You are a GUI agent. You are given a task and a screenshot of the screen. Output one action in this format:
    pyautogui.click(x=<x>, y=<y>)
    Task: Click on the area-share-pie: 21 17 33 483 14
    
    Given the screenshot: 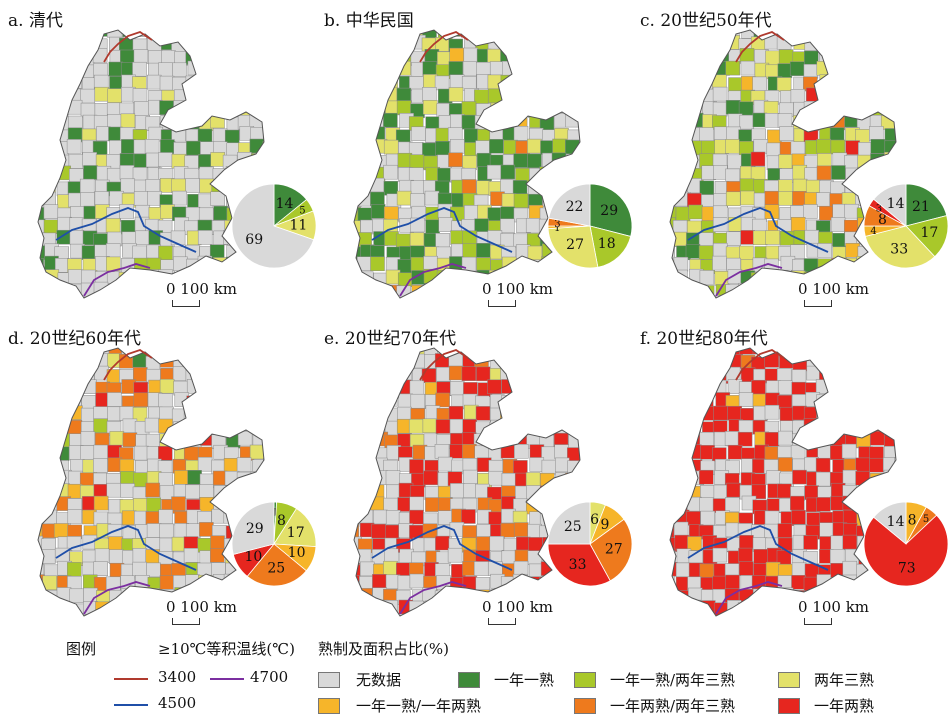 What is the action you would take?
    pyautogui.click(x=905, y=226)
    